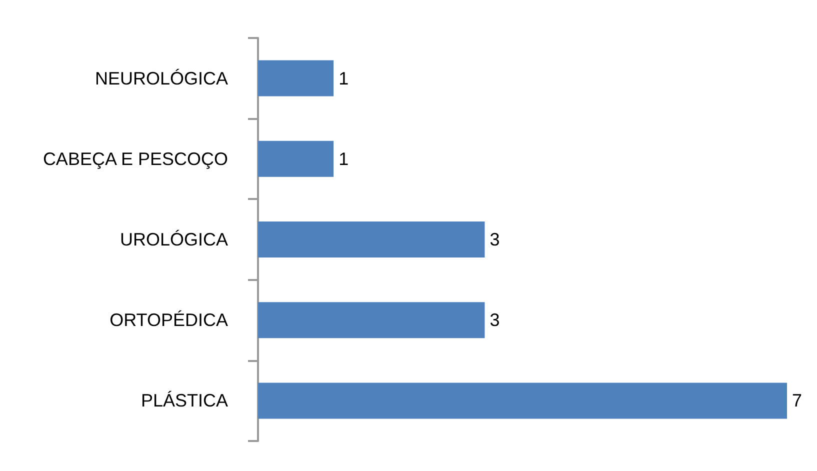 This screenshot has width=817, height=471. Describe the element at coordinates (161, 78) in the screenshot. I see `y-tick-label: NEUROLÓGICA` at that location.